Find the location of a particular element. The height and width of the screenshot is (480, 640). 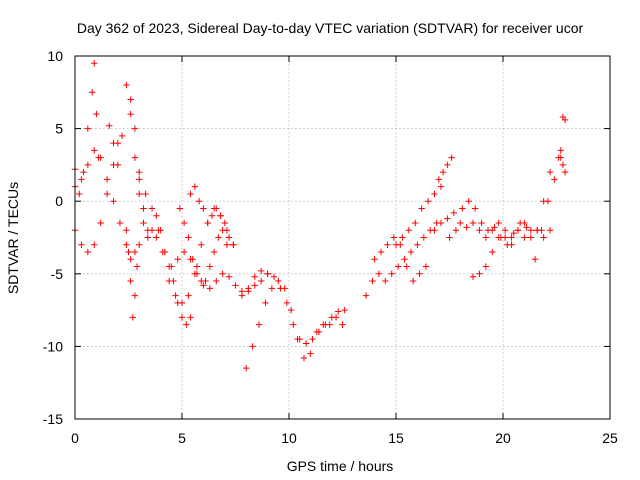

series-arc-h is located at coordinates (195, 256).